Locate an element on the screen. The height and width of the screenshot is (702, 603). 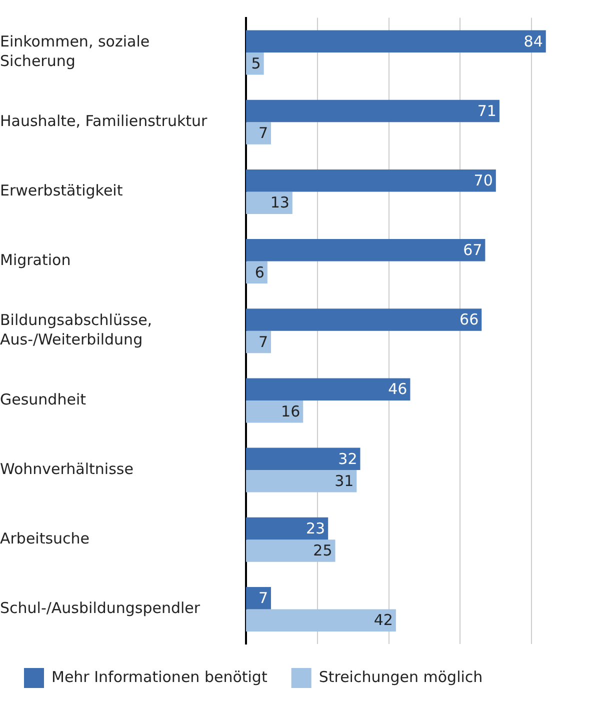
data-label: 46 is located at coordinates (398, 389).